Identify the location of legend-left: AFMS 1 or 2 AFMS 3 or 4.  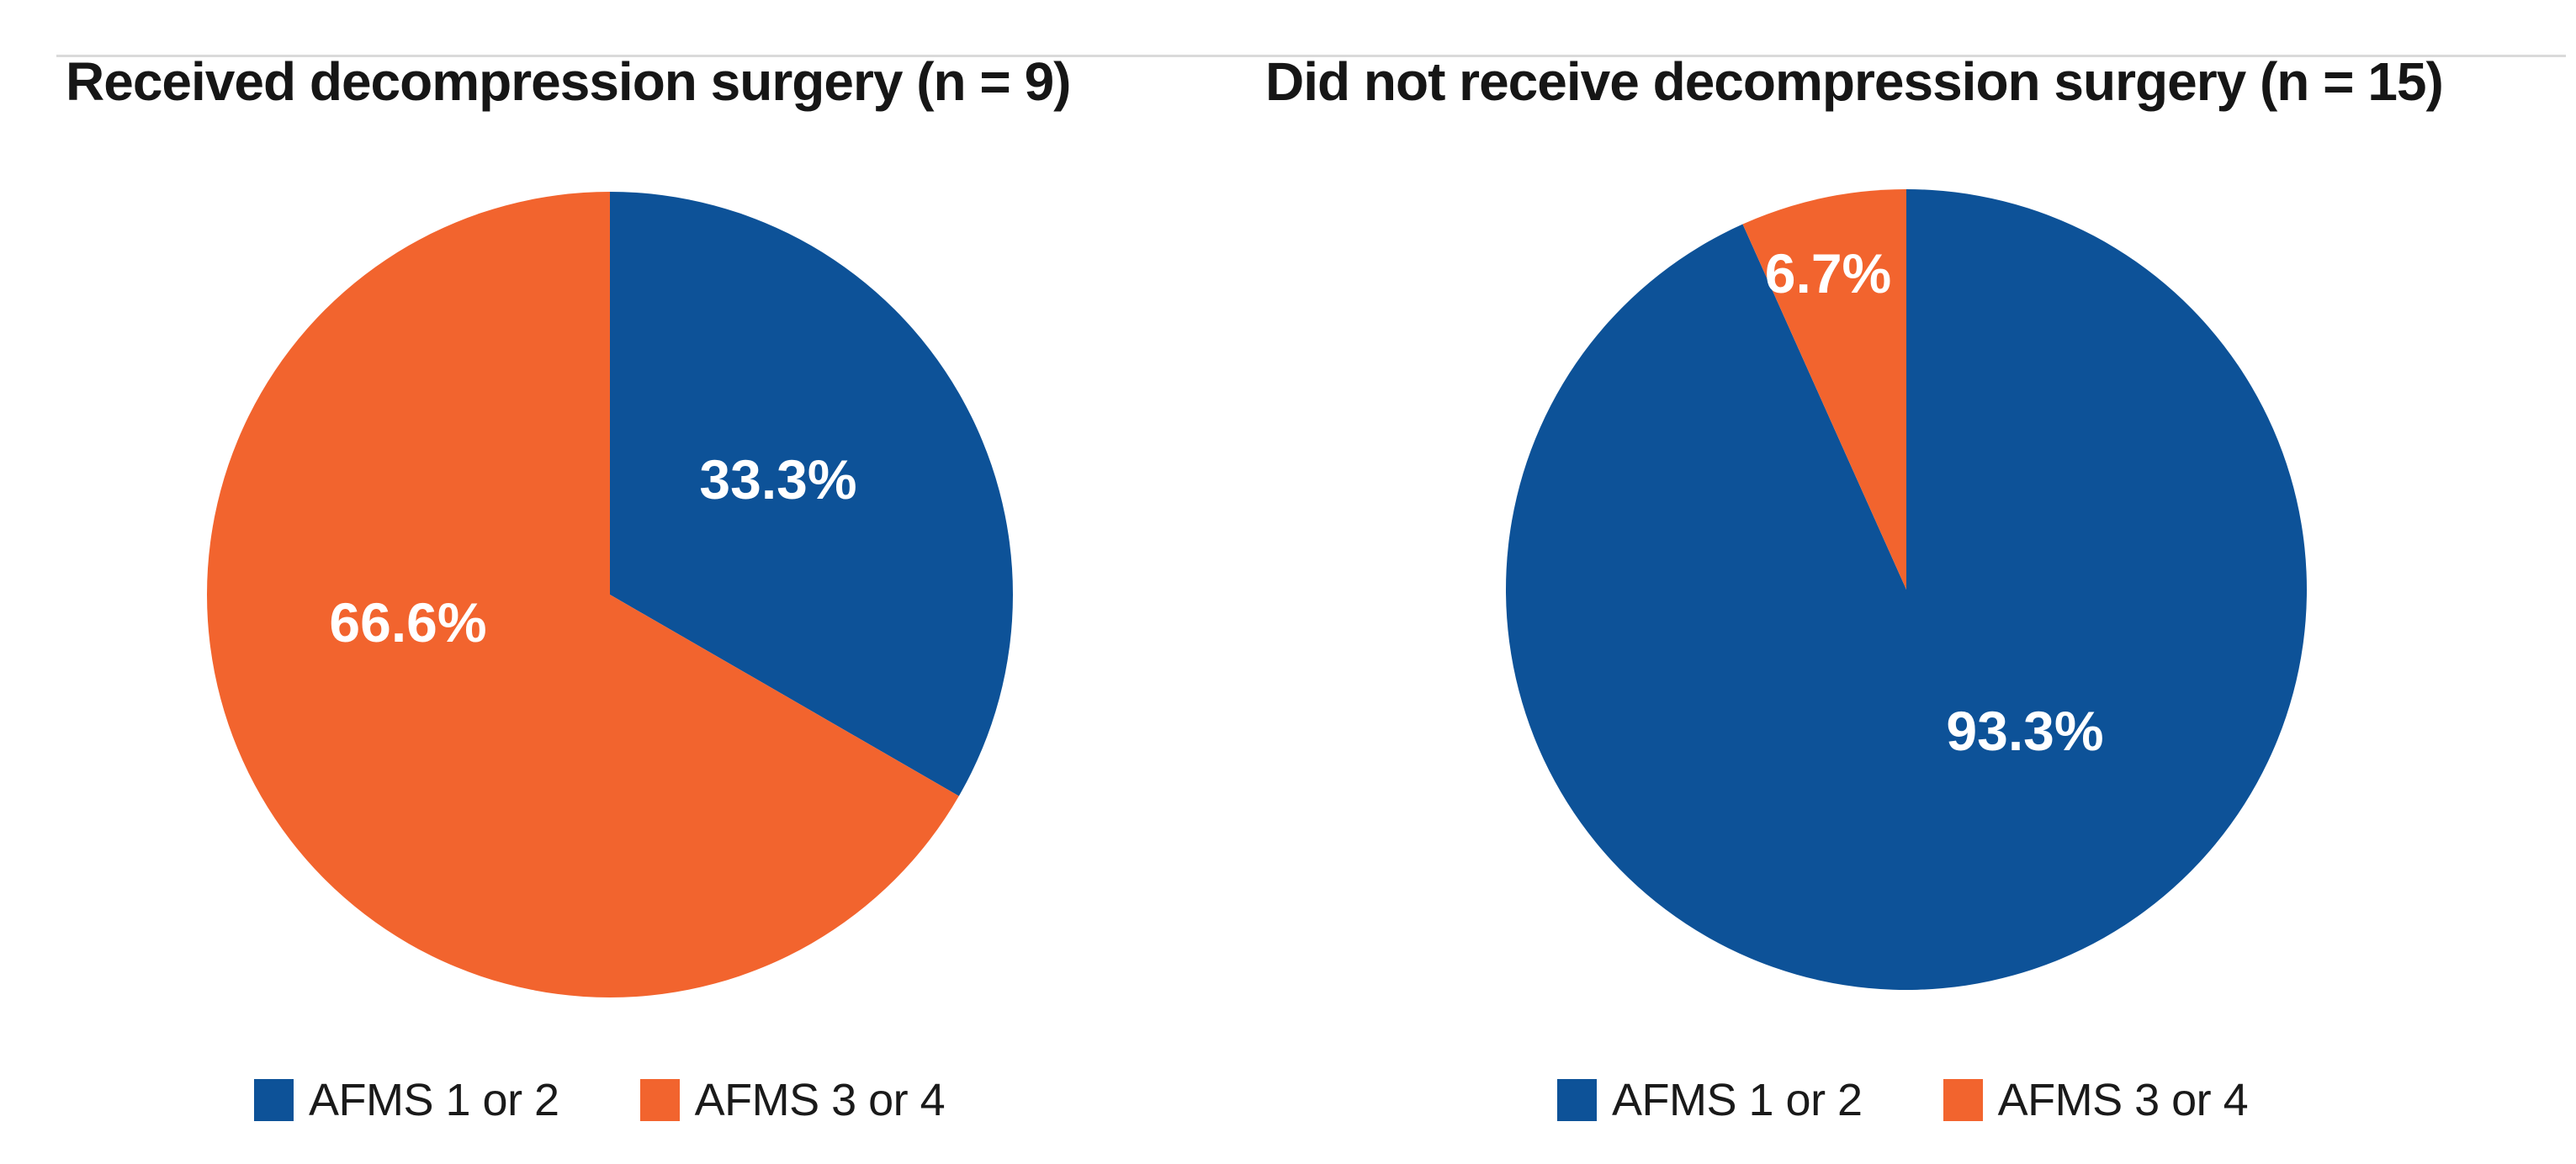
(600, 1100).